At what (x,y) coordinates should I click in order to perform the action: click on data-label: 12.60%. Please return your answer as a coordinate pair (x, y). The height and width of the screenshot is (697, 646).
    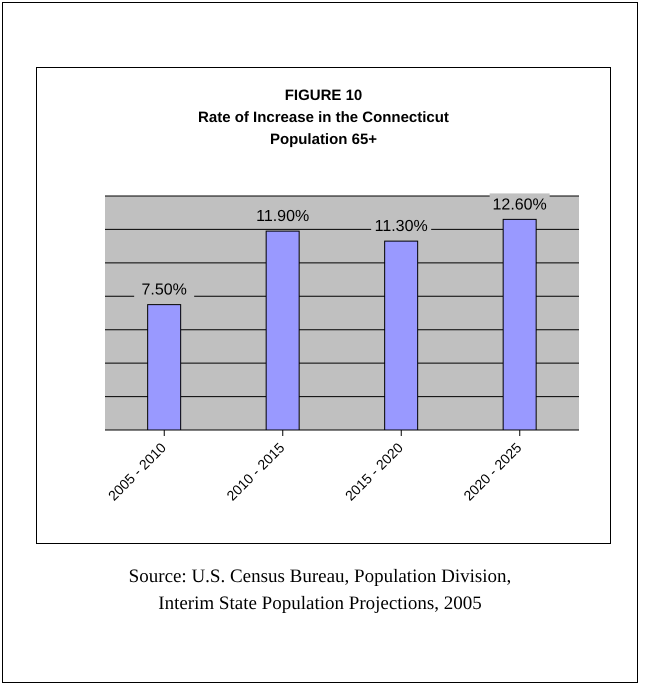
    Looking at the image, I should click on (519, 205).